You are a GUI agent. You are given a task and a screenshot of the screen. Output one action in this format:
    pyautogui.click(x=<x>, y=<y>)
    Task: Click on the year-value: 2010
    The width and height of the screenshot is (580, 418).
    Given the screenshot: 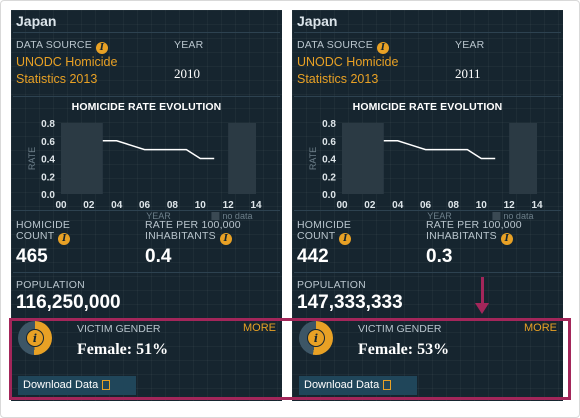 What is the action you would take?
    pyautogui.click(x=187, y=73)
    